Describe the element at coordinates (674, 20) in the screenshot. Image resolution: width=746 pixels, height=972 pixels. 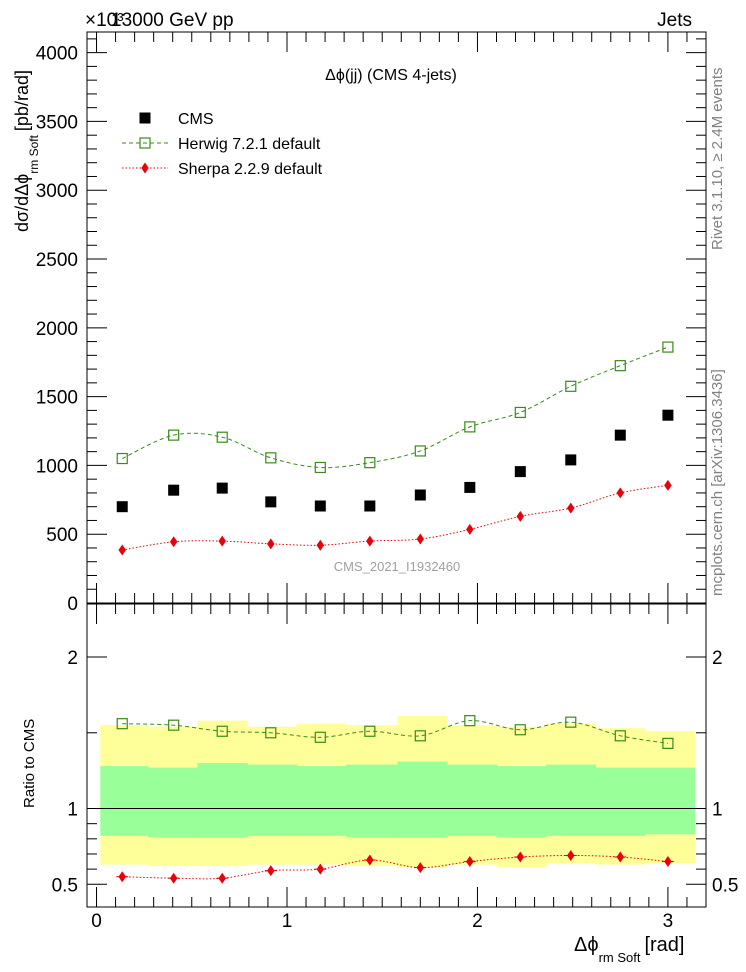
I see `process-label: Jets` at that location.